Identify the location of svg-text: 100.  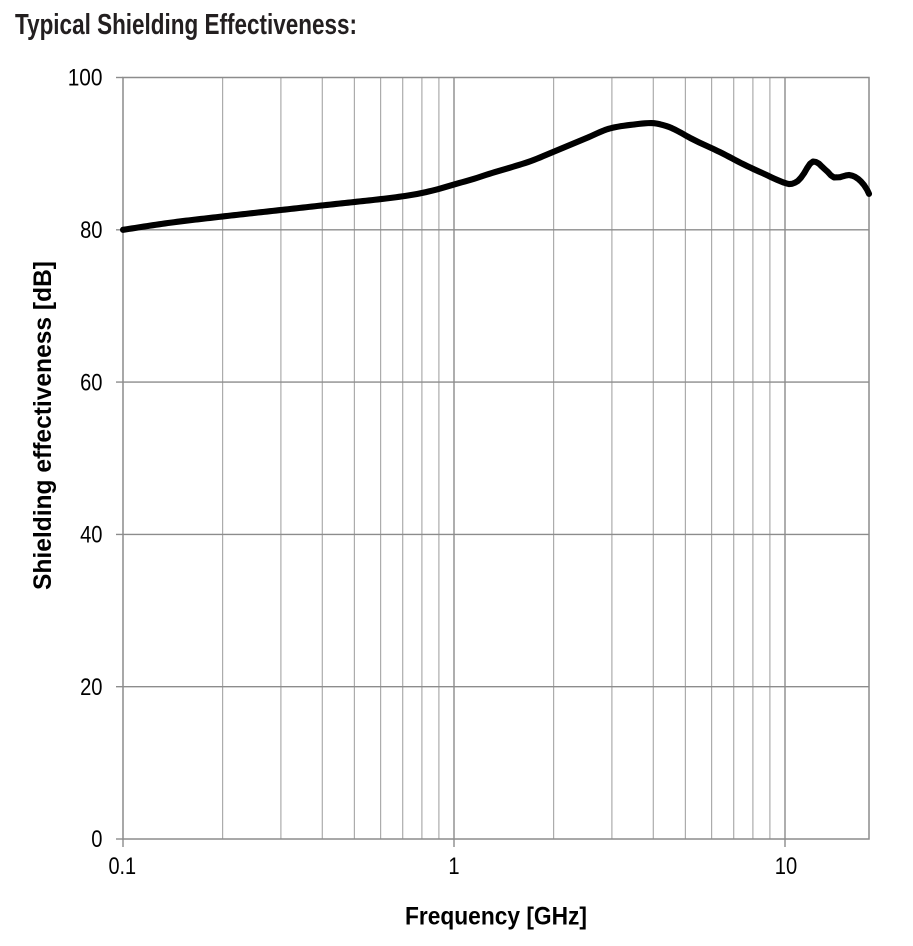
(85, 78).